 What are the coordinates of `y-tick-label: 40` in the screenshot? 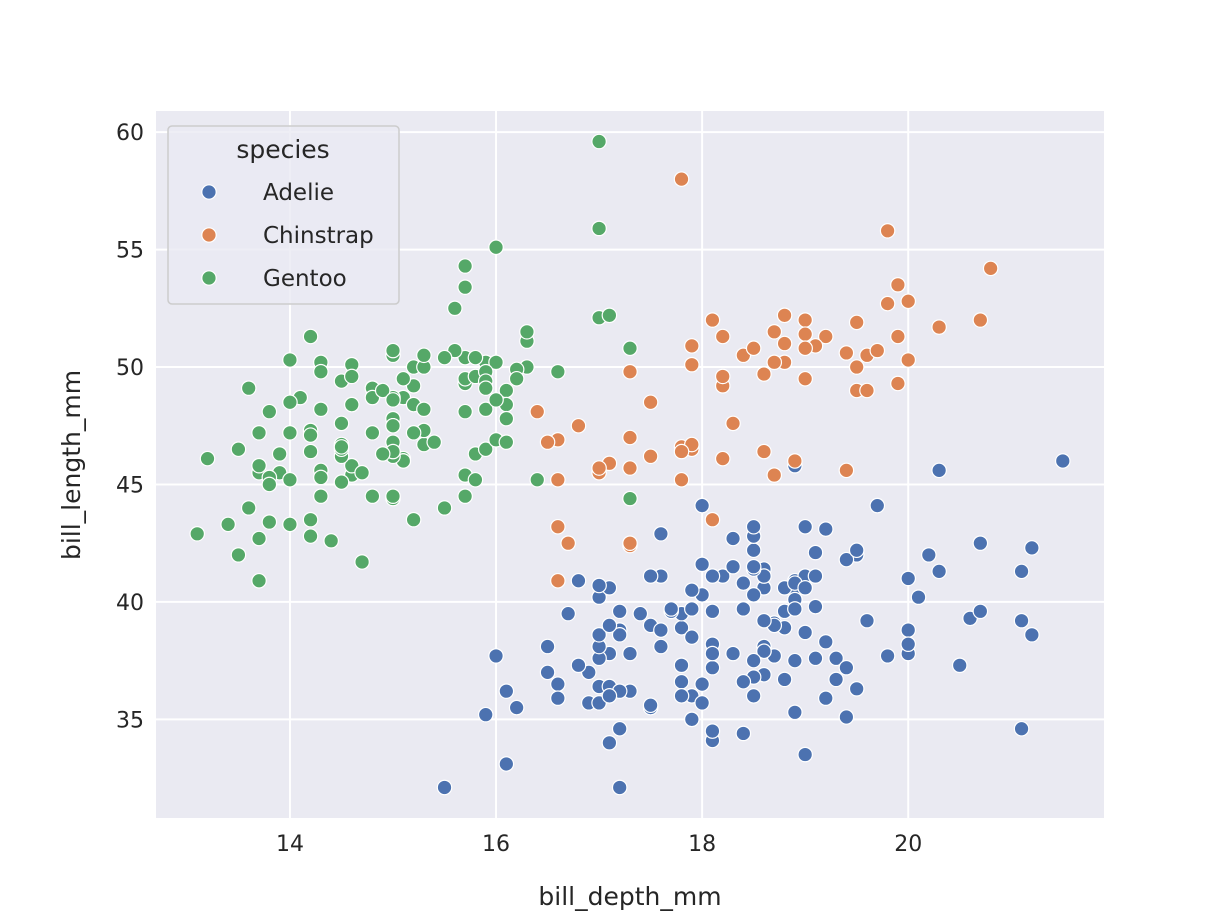 It's located at (130, 603).